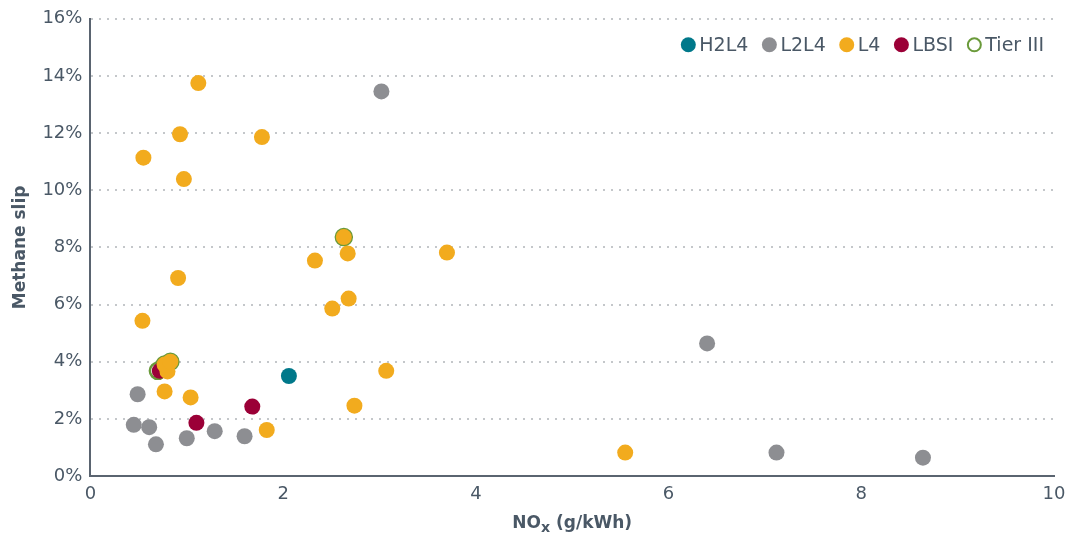  I want to click on y-tick-label: 14%, so click(62, 74).